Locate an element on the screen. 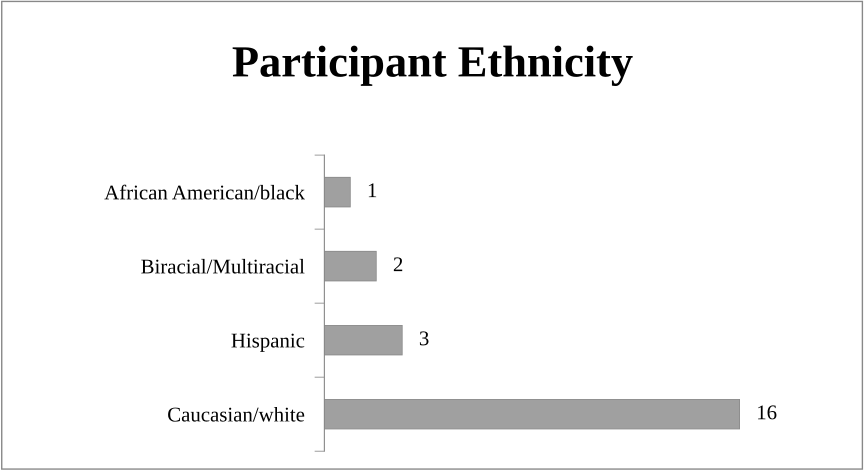 This screenshot has height=470, width=865. data-label: 2 is located at coordinates (398, 264).